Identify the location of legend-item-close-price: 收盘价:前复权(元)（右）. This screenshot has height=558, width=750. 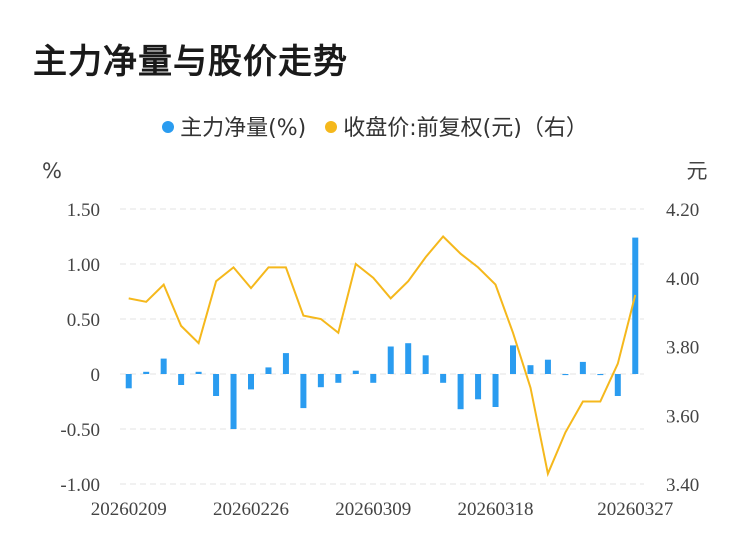
(456, 126).